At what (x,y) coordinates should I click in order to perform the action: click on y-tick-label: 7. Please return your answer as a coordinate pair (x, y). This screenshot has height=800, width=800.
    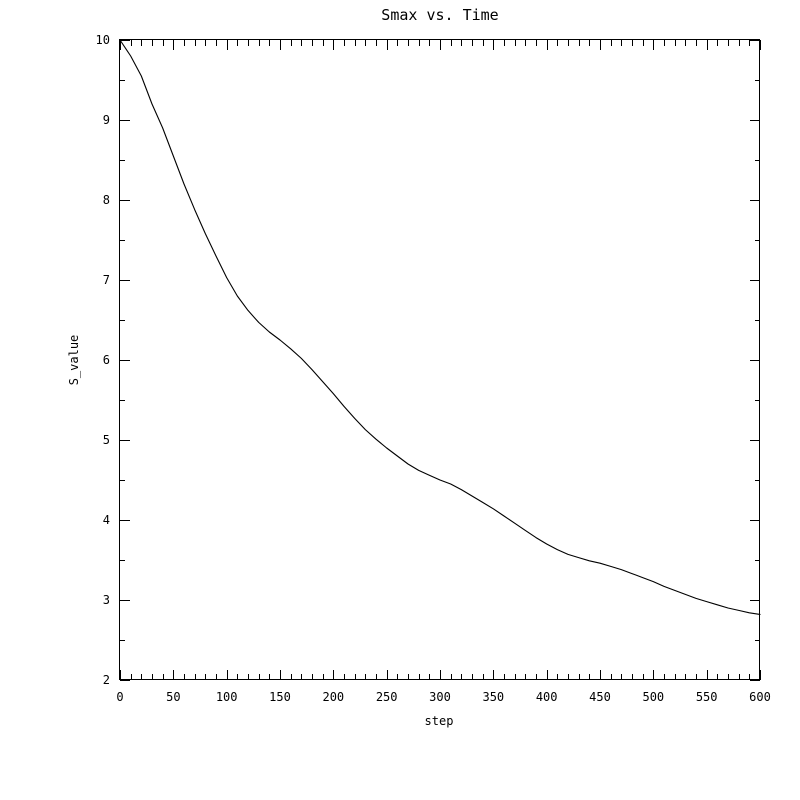
    Looking at the image, I should click on (106, 280).